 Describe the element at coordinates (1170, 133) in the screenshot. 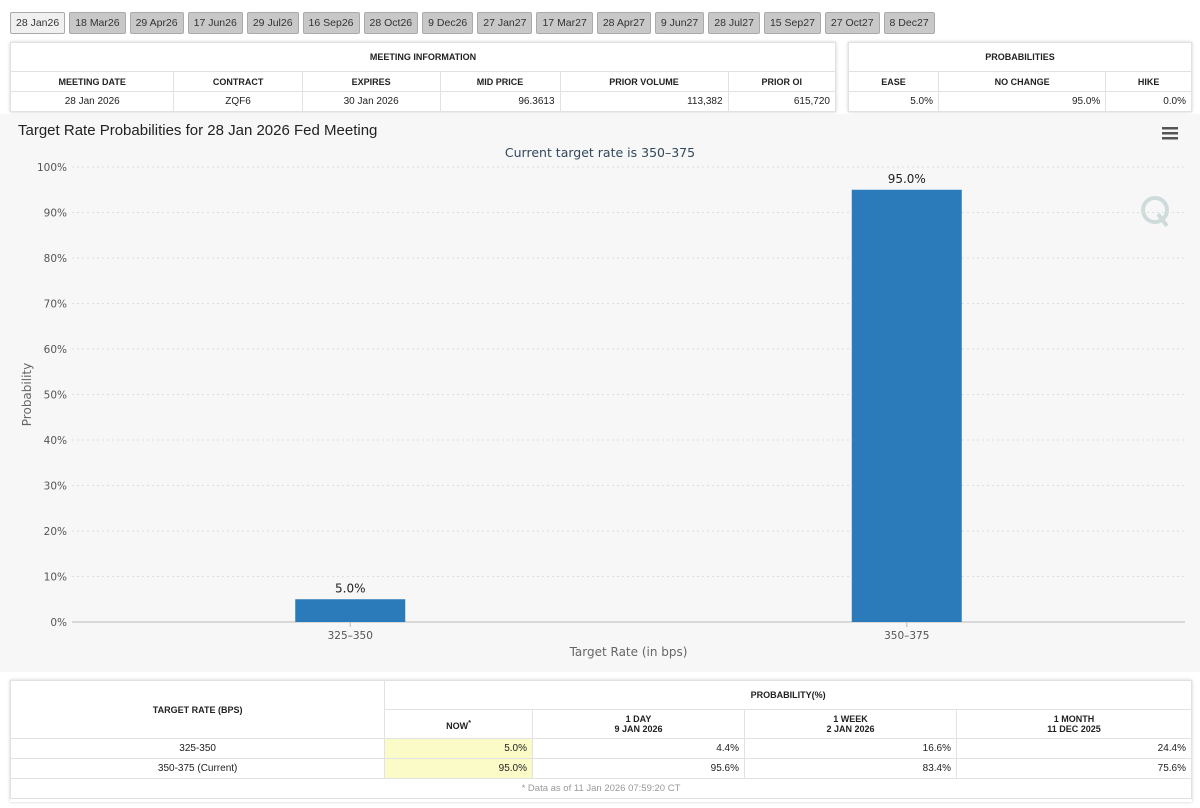

I see `menu-icon` at that location.